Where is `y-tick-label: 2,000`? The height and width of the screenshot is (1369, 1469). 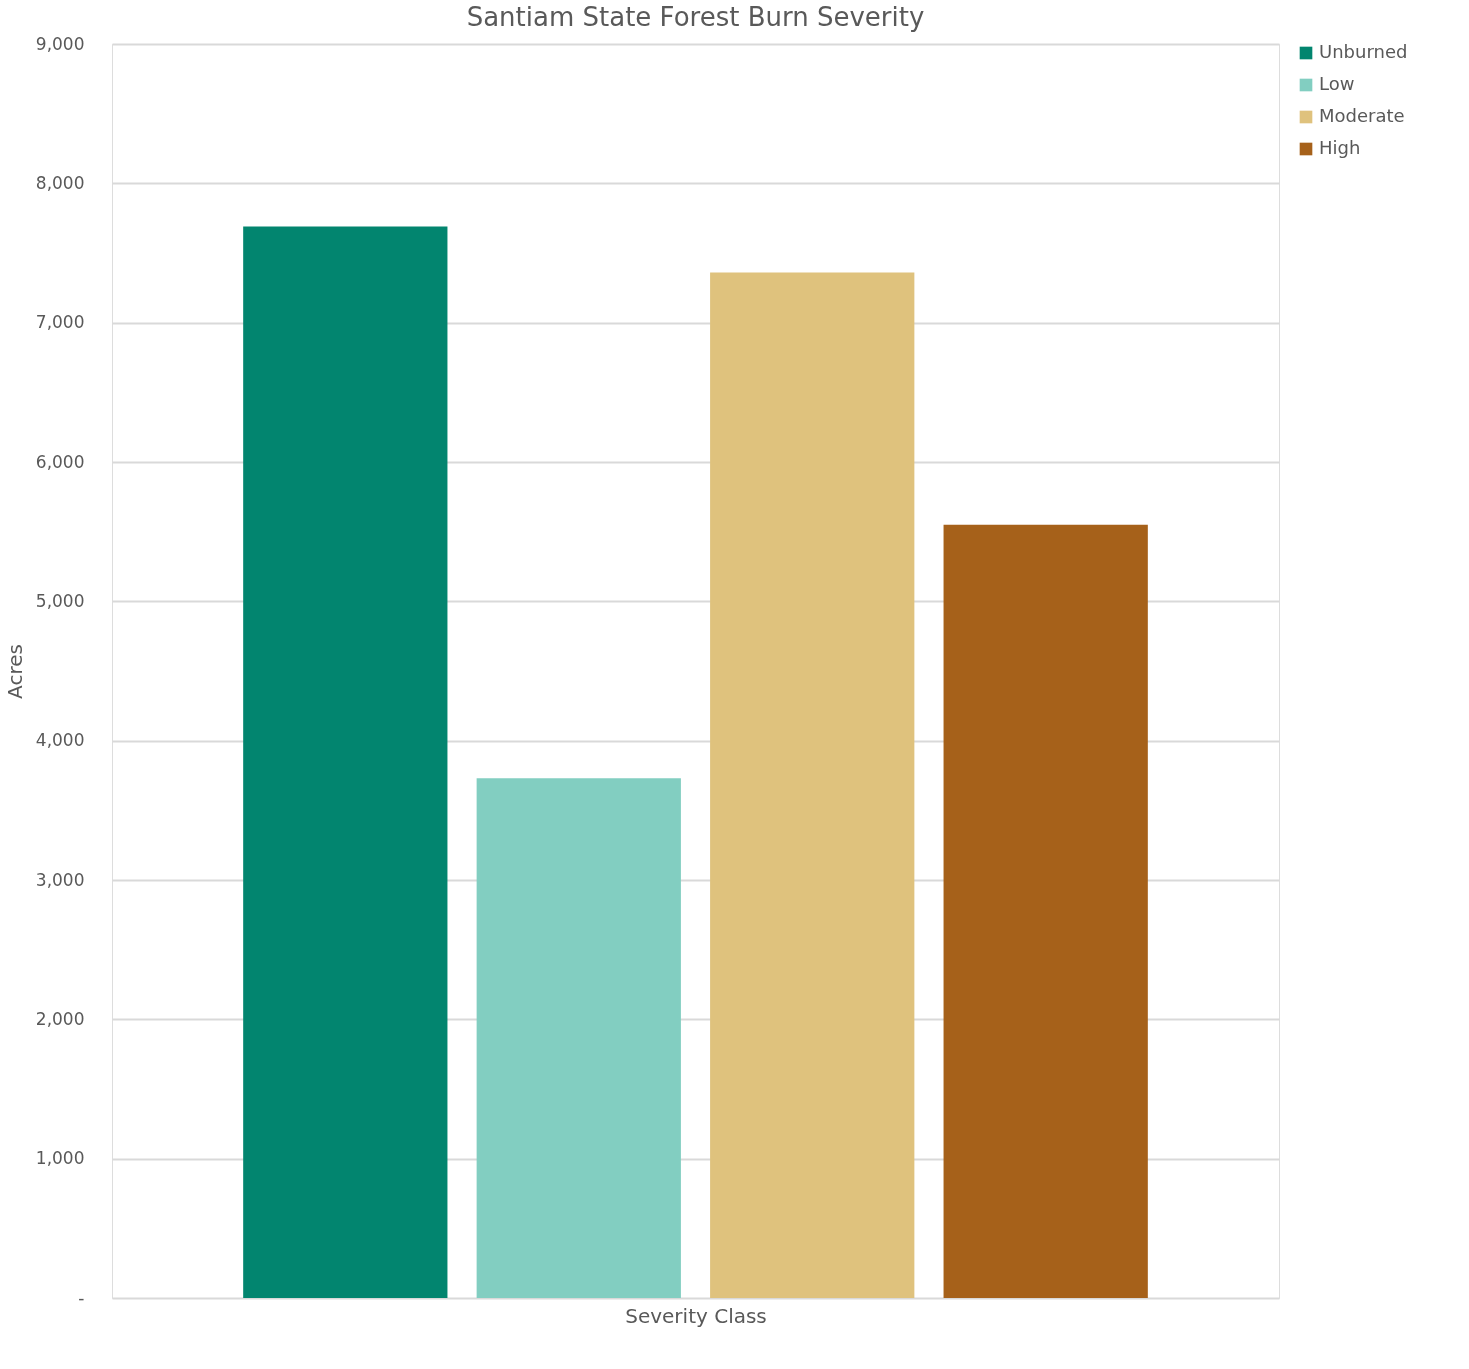
y-tick-label: 2,000 is located at coordinates (60, 1018).